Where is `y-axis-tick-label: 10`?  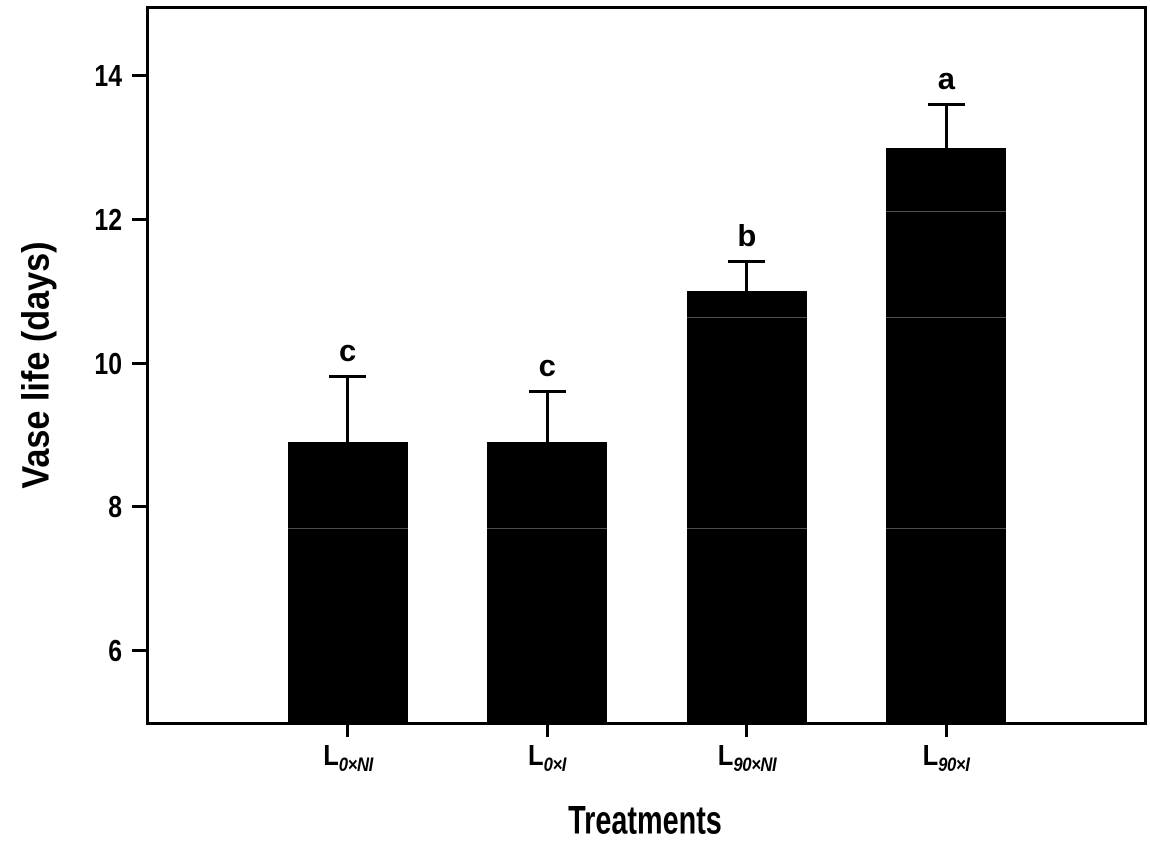
y-axis-tick-label: 10 is located at coordinates (108, 363).